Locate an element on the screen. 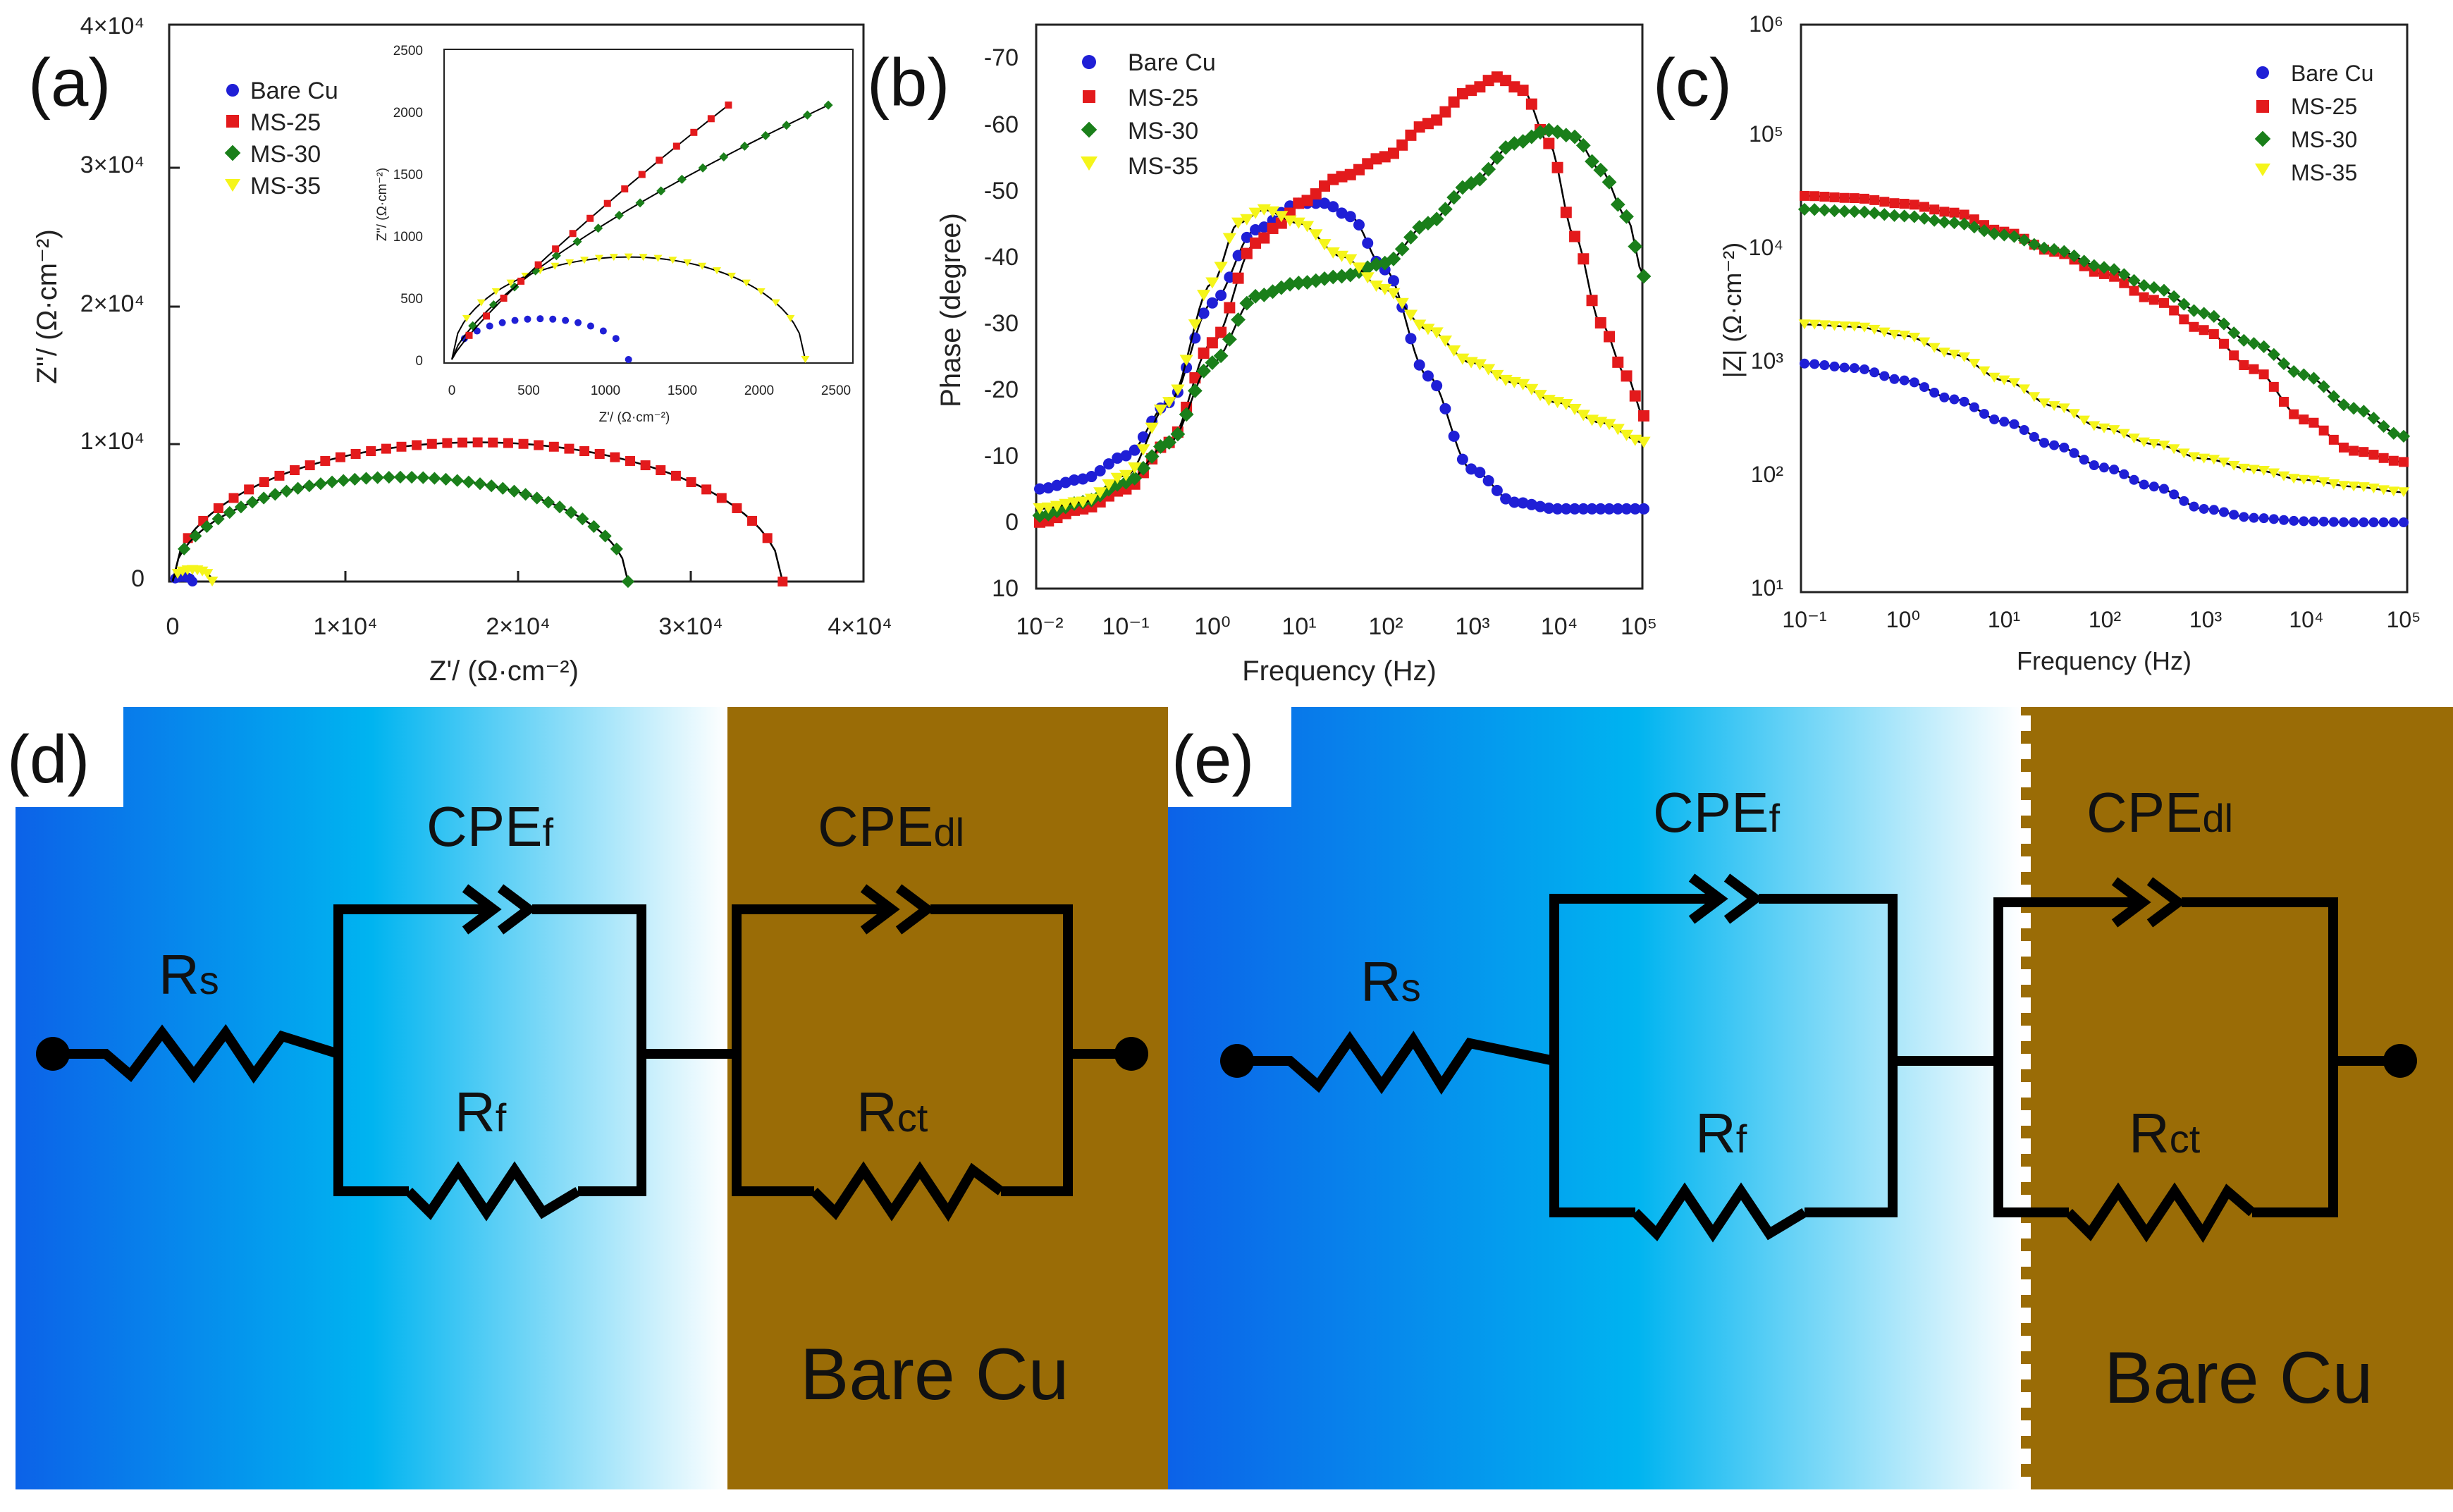 This screenshot has width=2453, height=1512. plot-b-frame is located at coordinates (1339, 306).